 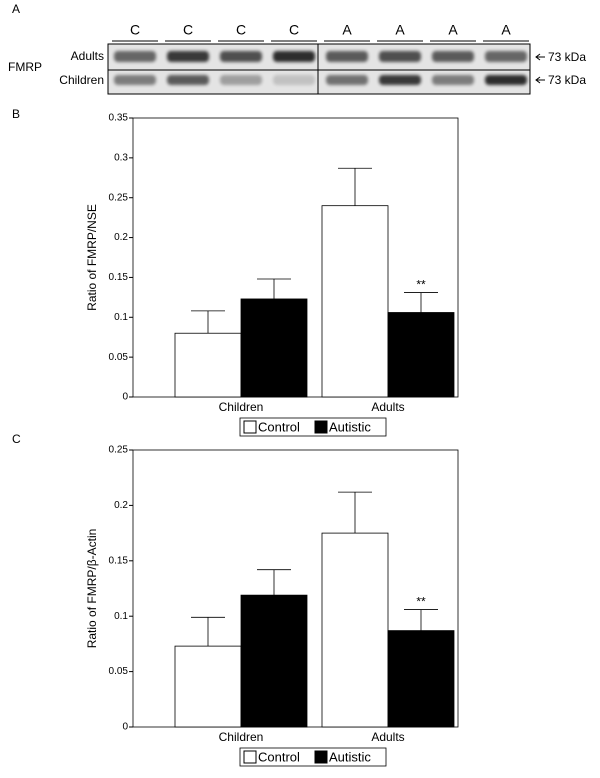 What do you see at coordinates (121, 157) in the screenshot?
I see `y-tick-label: 0.3` at bounding box center [121, 157].